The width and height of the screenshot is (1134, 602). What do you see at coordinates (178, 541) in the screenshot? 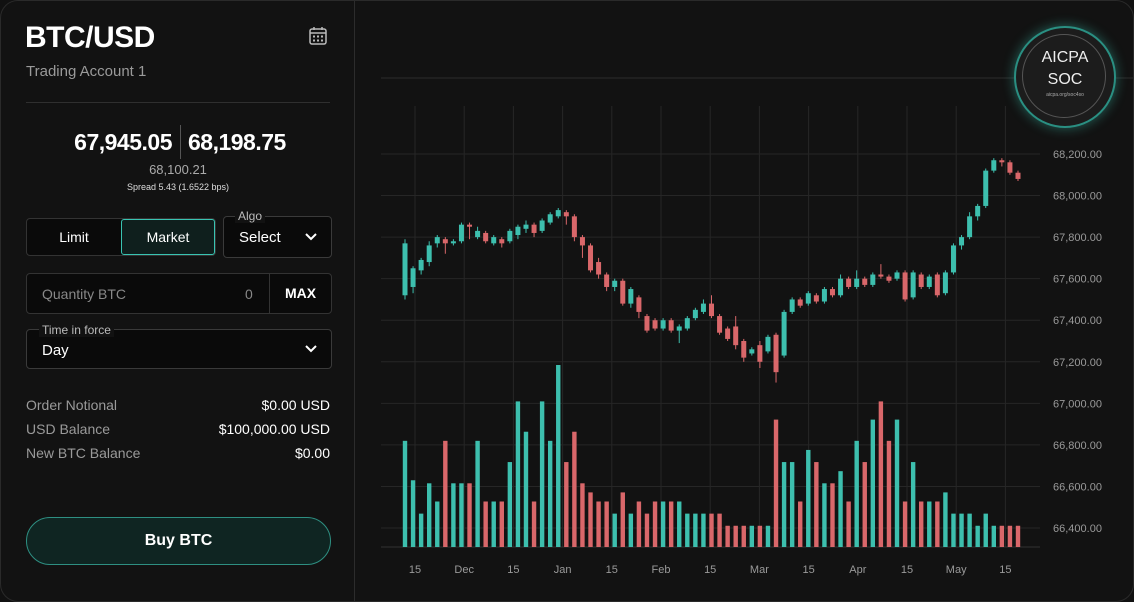
I see `buy-button: Buy BTC` at bounding box center [178, 541].